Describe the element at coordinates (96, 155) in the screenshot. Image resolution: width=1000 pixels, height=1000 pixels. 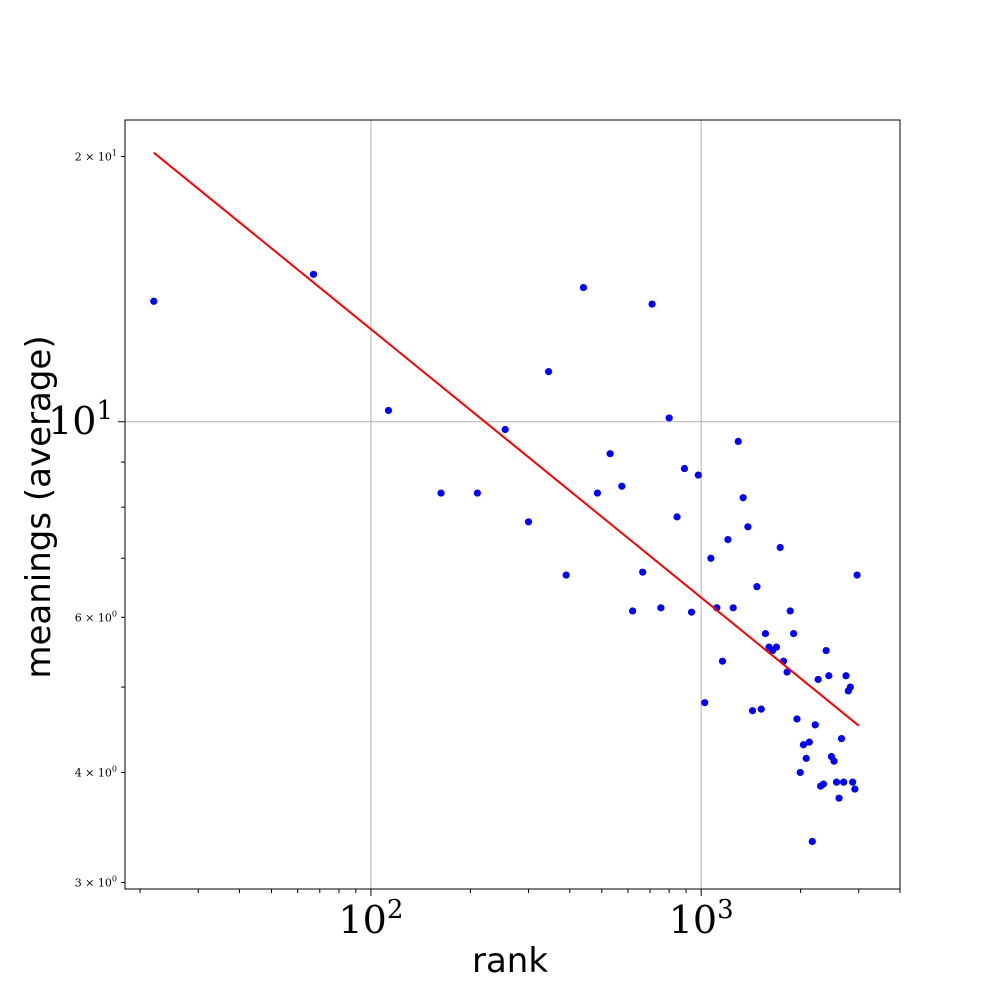
I see `y-minor-tick-label: 2 × 101` at that location.